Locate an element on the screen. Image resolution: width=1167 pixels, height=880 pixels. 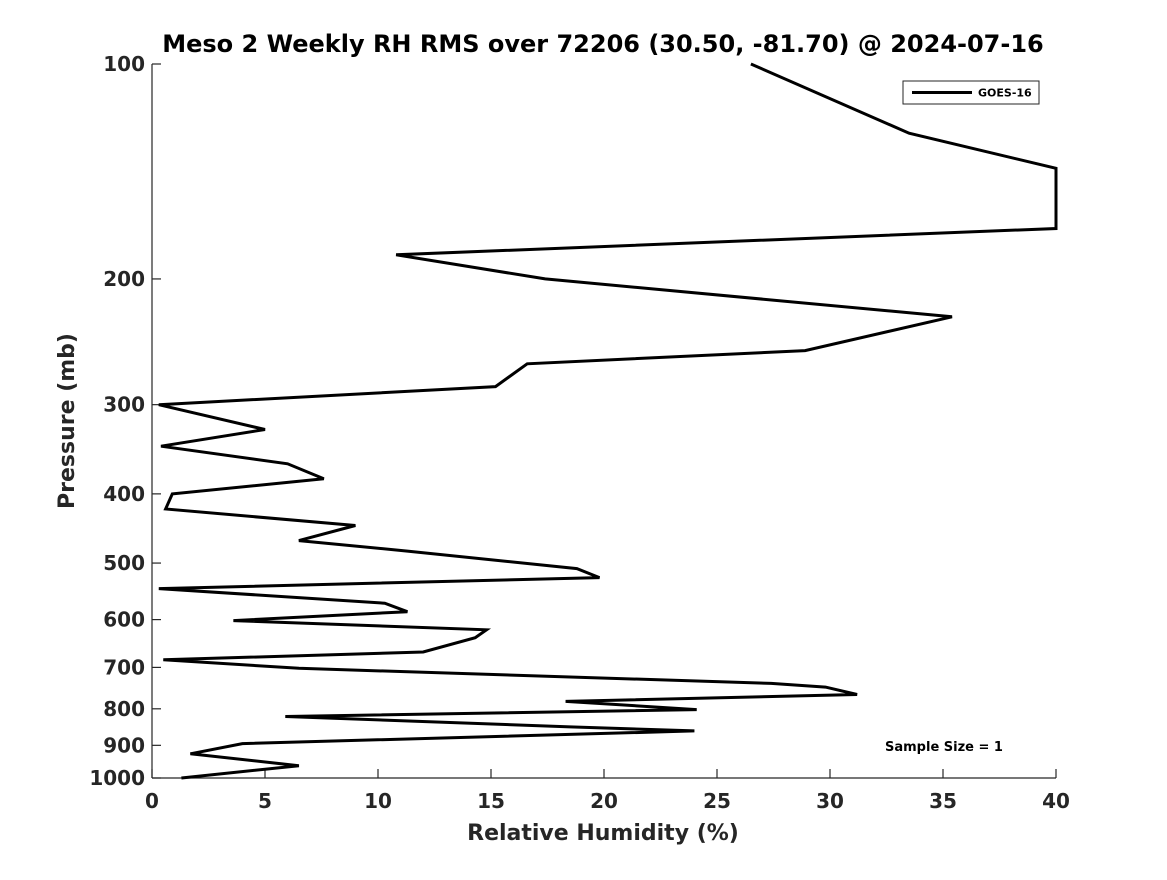
x-tick-label: 35 is located at coordinates (943, 801).